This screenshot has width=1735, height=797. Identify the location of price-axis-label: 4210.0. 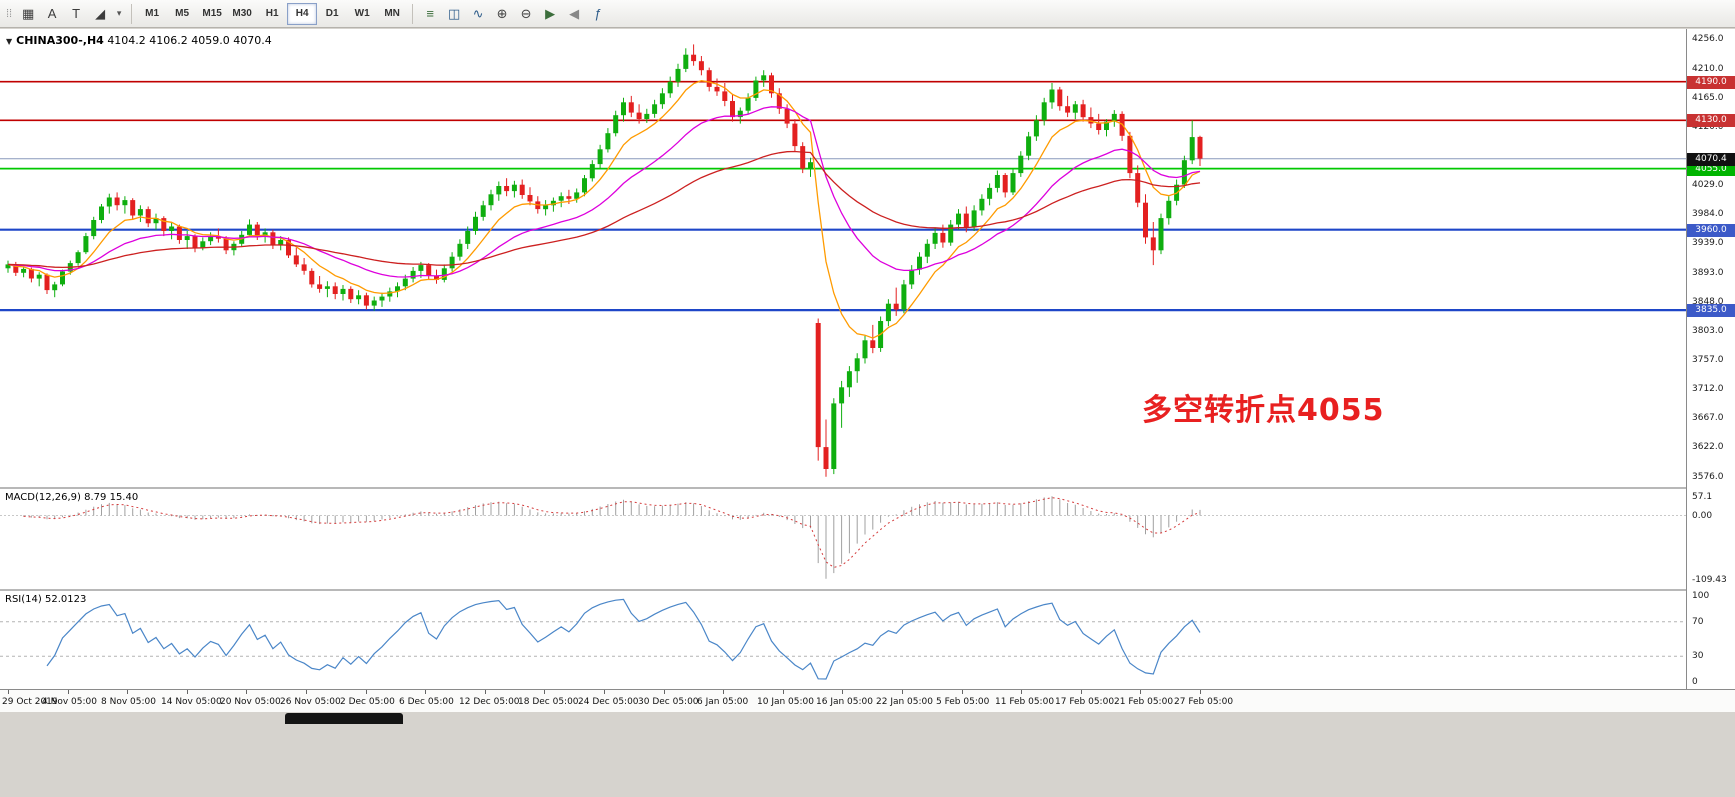
(1708, 69).